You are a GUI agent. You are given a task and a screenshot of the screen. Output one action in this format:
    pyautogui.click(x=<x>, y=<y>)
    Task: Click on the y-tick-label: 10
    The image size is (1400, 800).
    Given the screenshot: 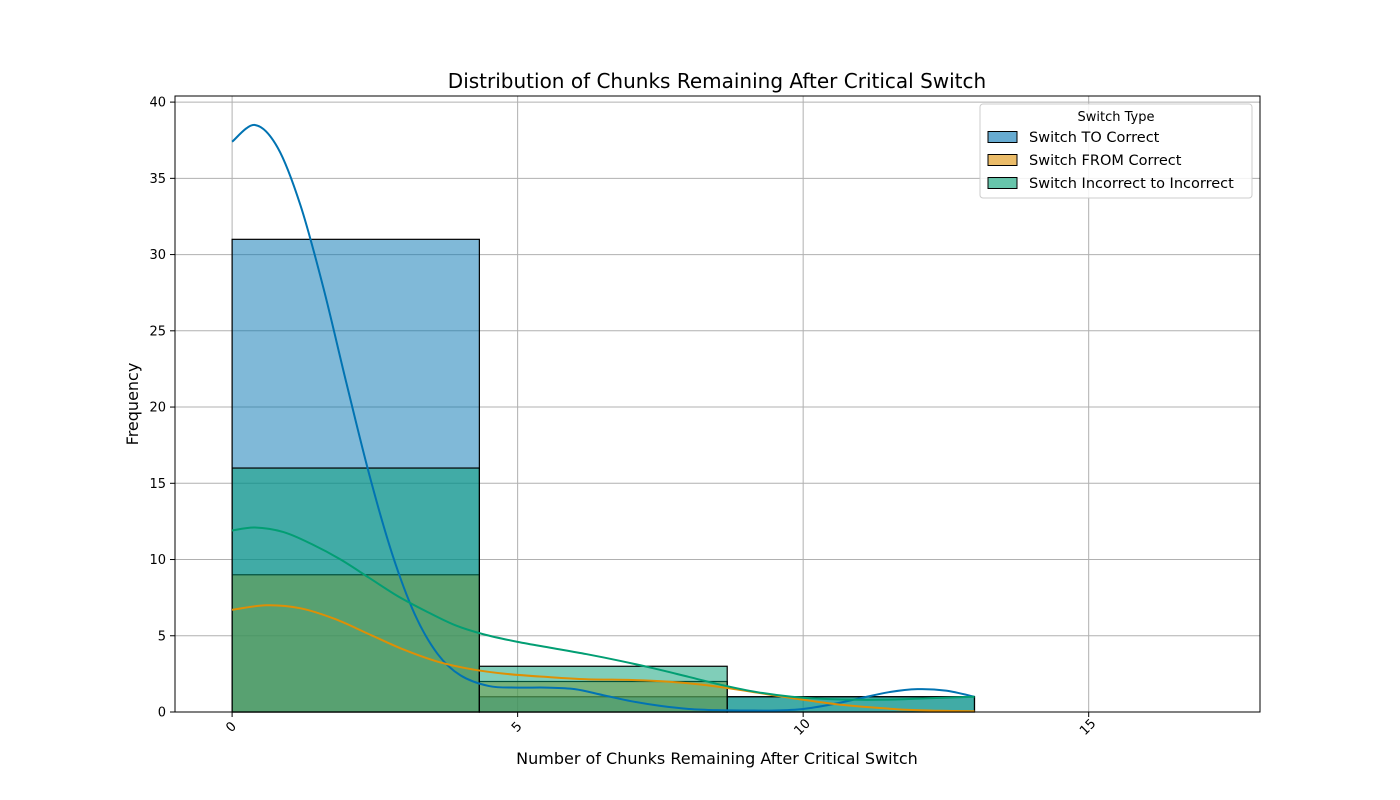 What is the action you would take?
    pyautogui.click(x=157, y=560)
    